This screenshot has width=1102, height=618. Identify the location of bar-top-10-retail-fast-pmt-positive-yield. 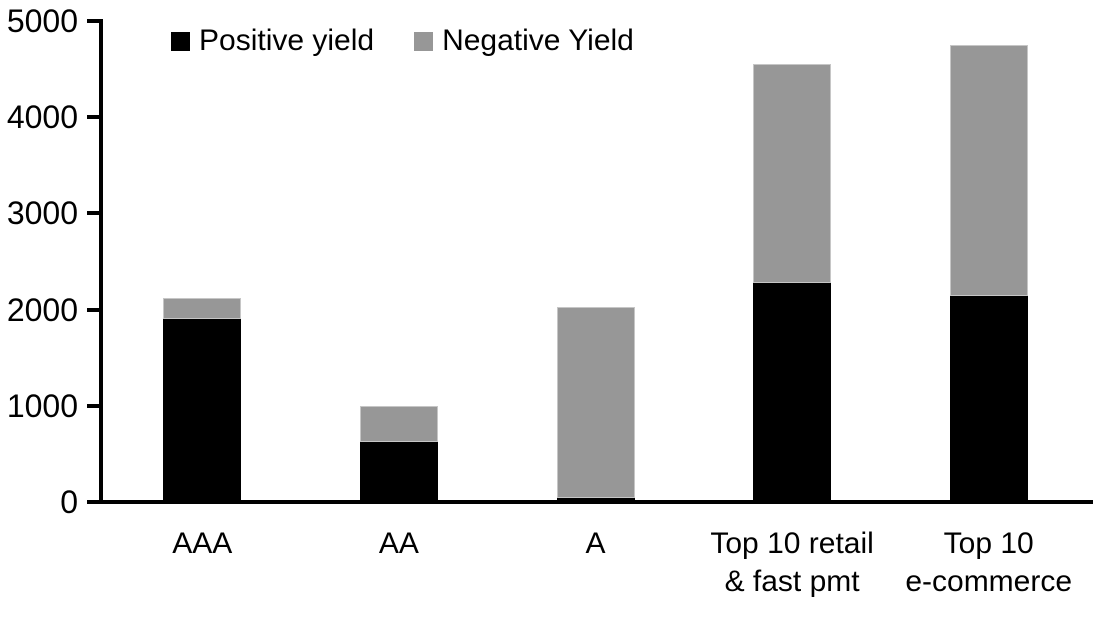
(792, 392).